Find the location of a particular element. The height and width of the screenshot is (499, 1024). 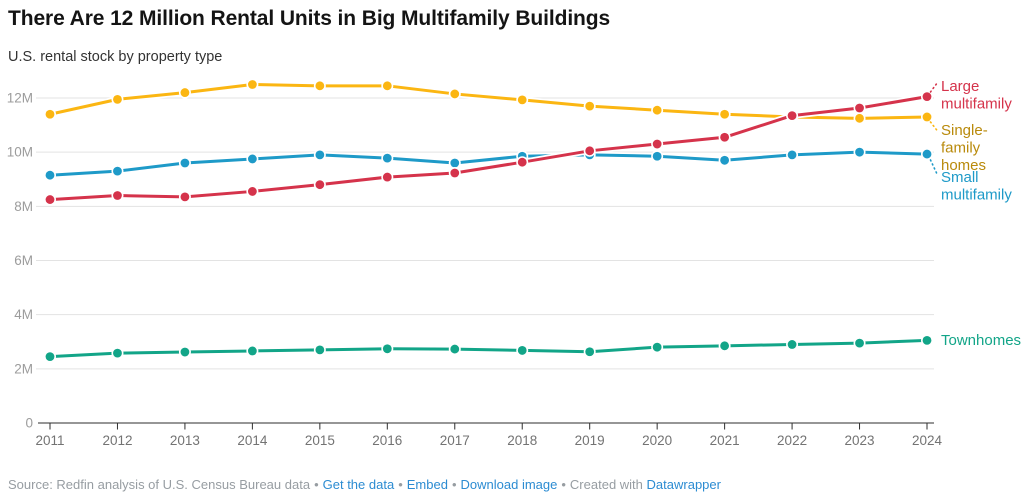

data-point-small-multifamily-2021 is located at coordinates (725, 160).